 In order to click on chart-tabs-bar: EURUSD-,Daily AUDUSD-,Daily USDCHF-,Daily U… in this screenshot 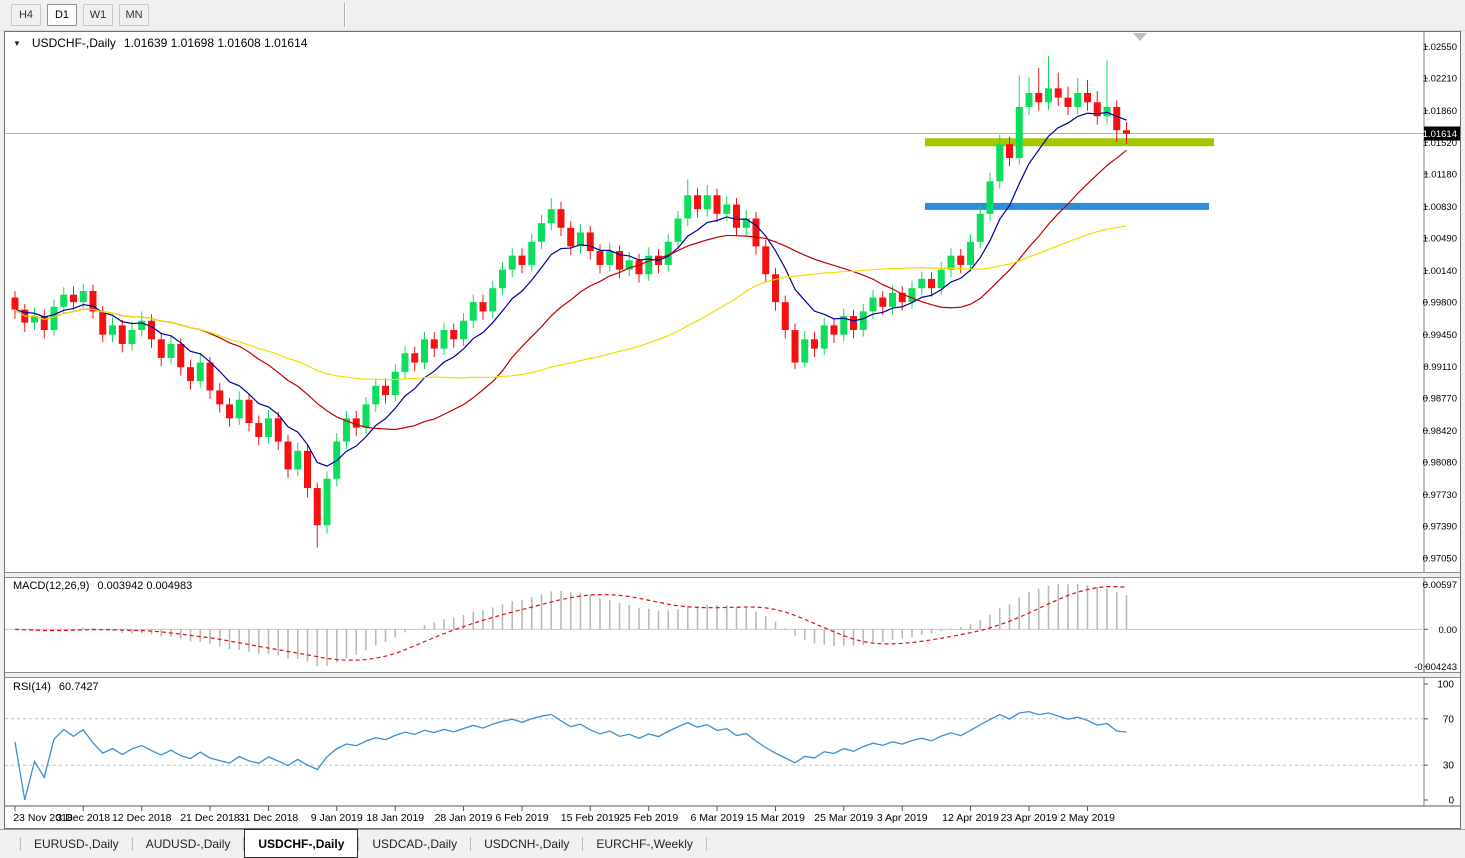, I will do `click(732, 843)`.